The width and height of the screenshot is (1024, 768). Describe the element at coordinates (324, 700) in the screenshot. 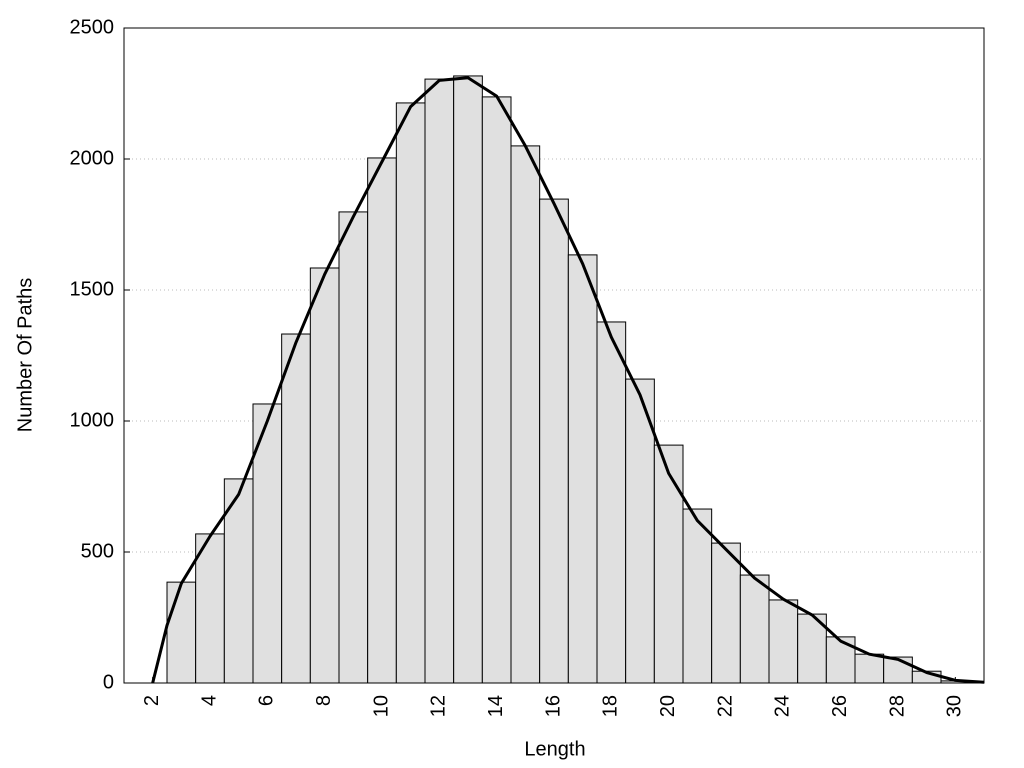

I see `x-tick-label: 8` at that location.